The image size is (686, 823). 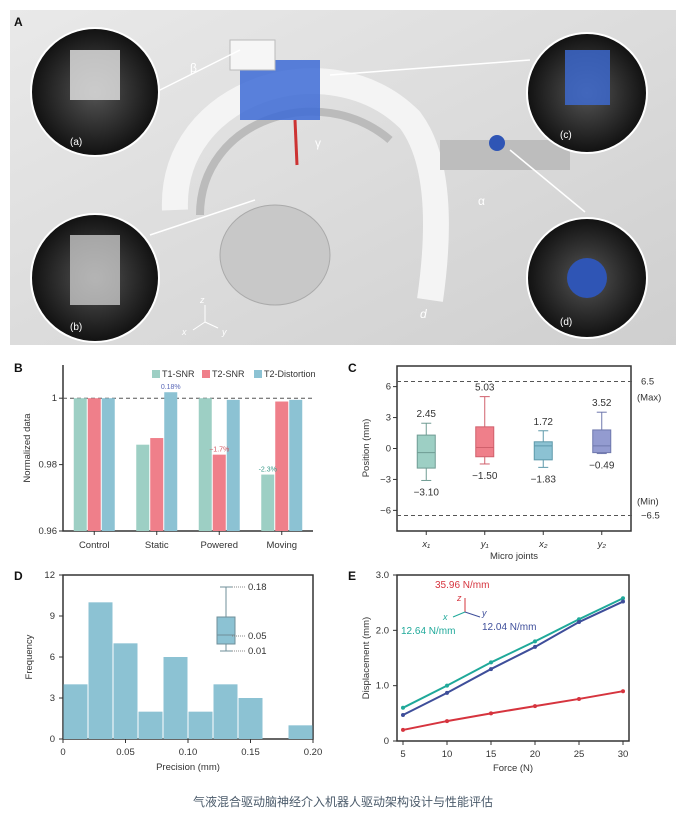 I want to click on blue-motor, so click(x=497, y=143).